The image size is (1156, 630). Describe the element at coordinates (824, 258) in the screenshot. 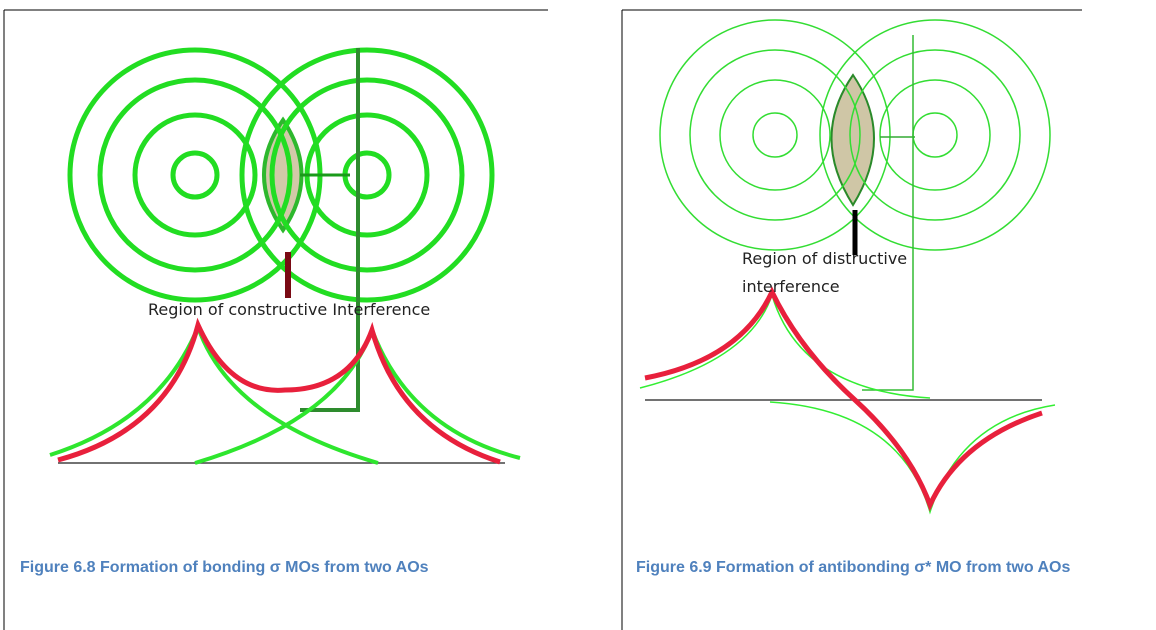

I see `label-line: Region of distructive` at that location.